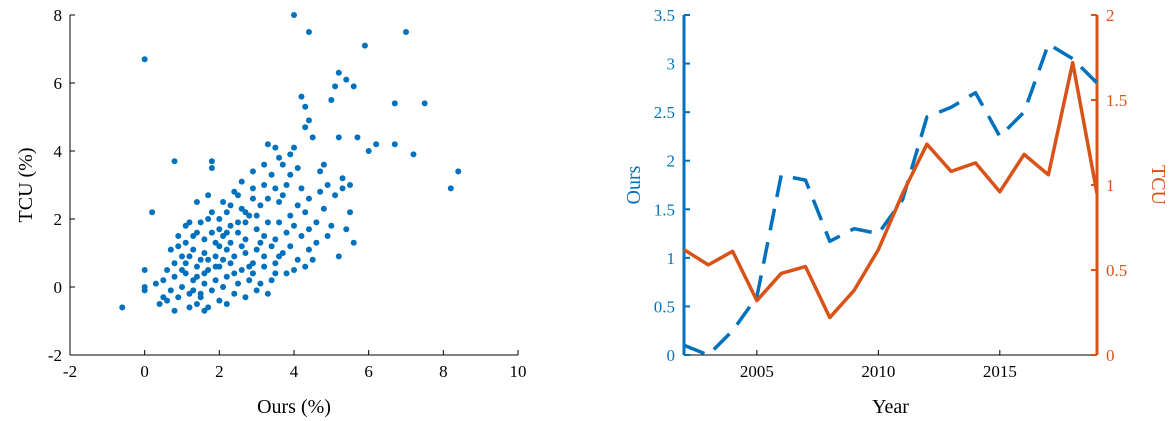  What do you see at coordinates (671, 161) in the screenshot?
I see `left-y-tick-label: 2` at bounding box center [671, 161].